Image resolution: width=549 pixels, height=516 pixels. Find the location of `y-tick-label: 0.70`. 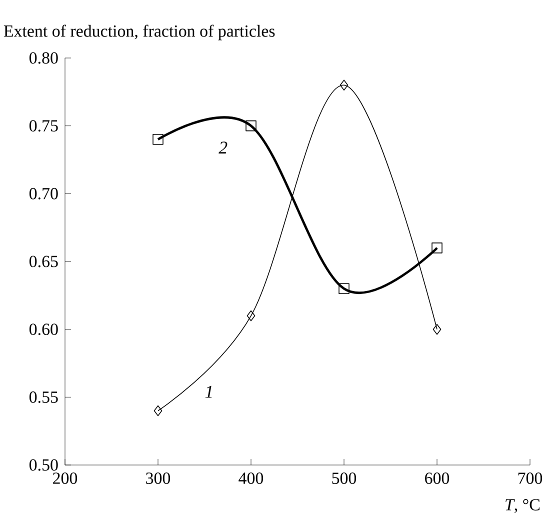

y-tick-label: 0.70 is located at coordinates (43, 194).